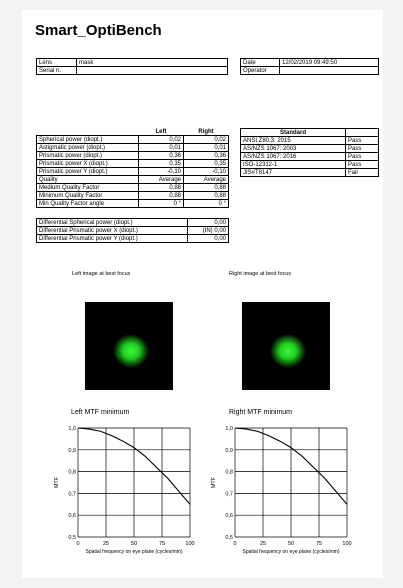  What do you see at coordinates (77, 544) in the screenshot?
I see `left-mtf-x-tick-label: 0` at bounding box center [77, 544].